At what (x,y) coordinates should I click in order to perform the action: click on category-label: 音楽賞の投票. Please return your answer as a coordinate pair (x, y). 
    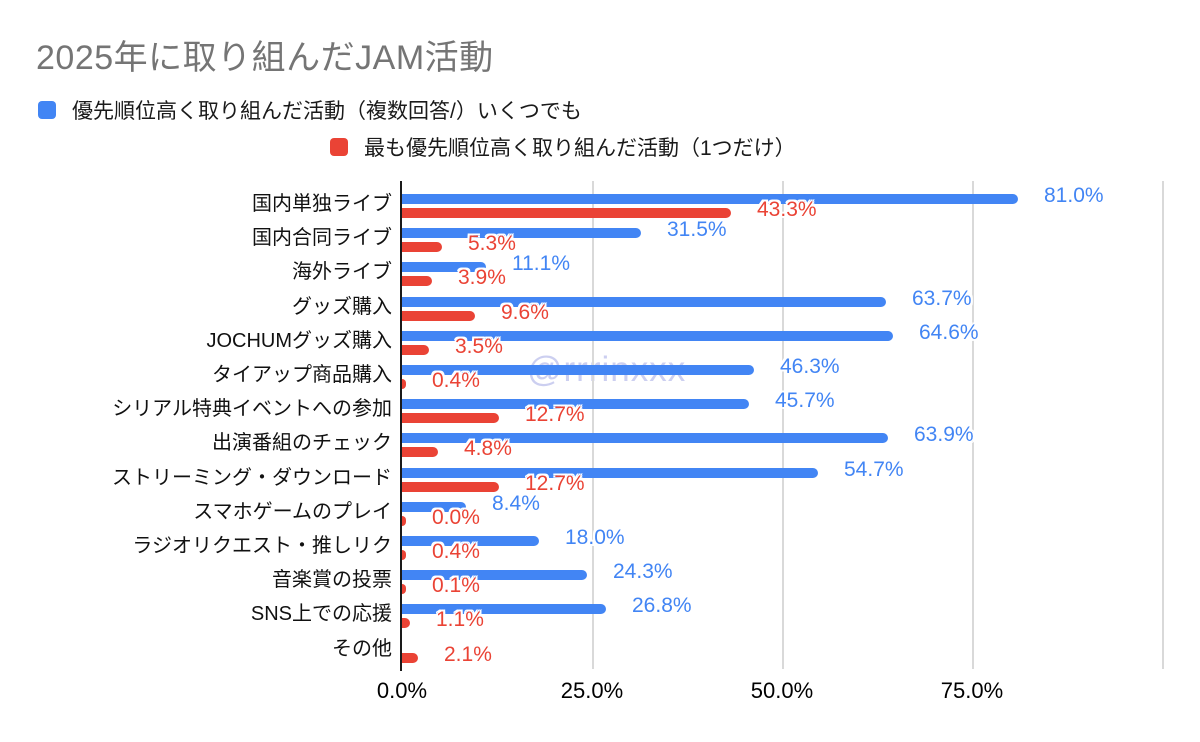
    Looking at the image, I should click on (332, 580).